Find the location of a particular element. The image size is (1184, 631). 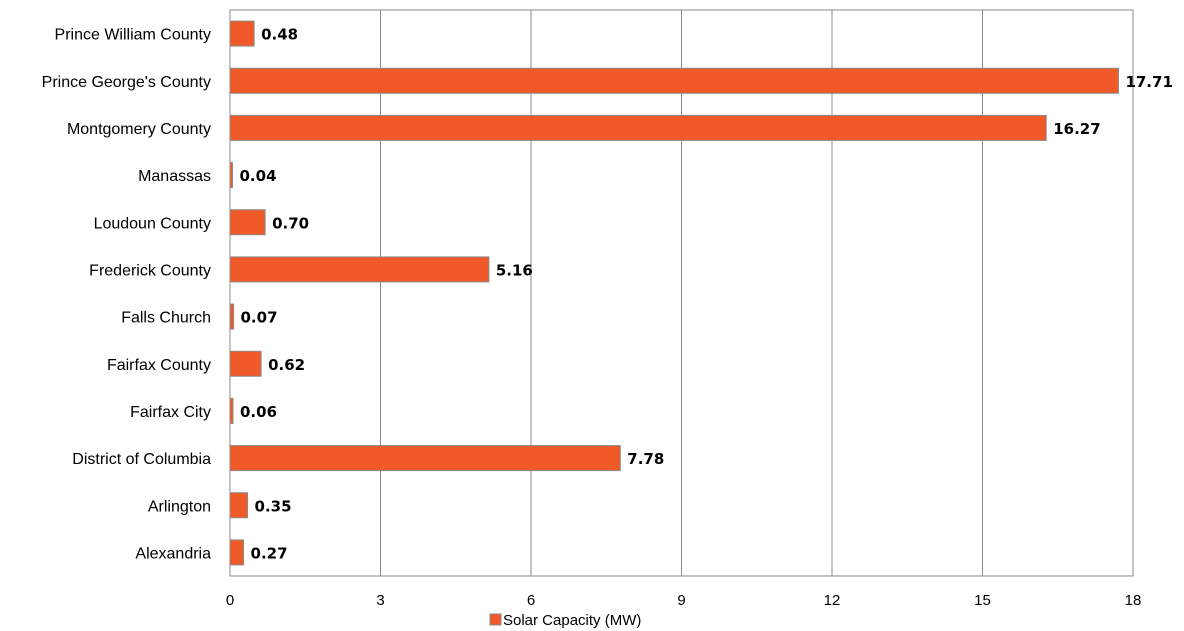

data-label-6: 0.07 is located at coordinates (259, 318).